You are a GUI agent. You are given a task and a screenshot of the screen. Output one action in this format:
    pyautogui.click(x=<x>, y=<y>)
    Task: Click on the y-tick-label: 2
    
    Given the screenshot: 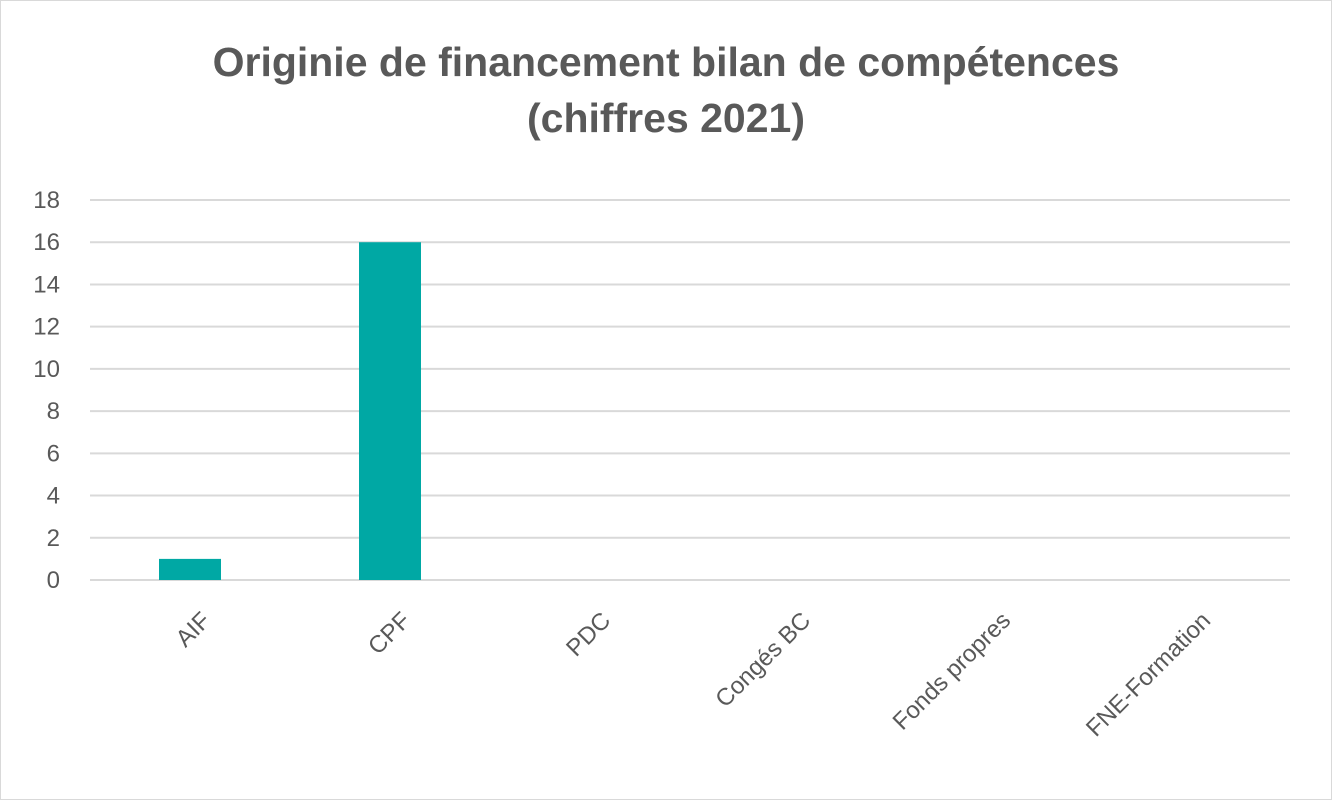 What is the action you would take?
    pyautogui.click(x=53, y=538)
    